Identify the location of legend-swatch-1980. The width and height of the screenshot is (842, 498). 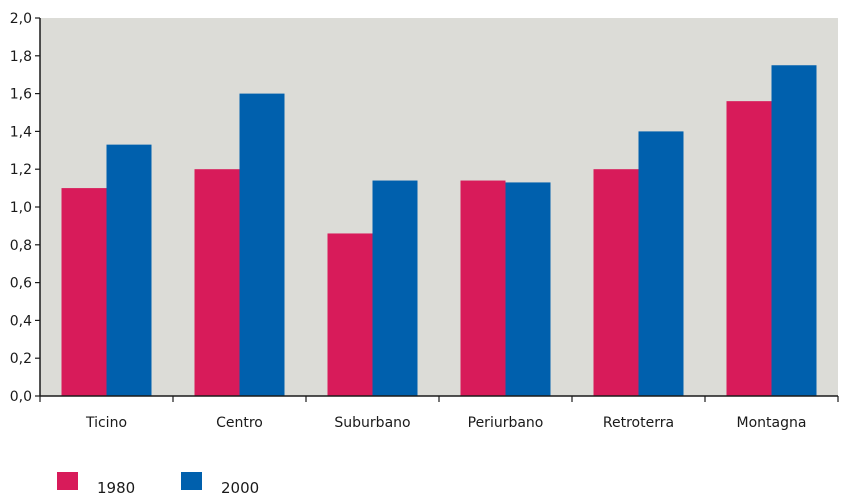
(67, 481).